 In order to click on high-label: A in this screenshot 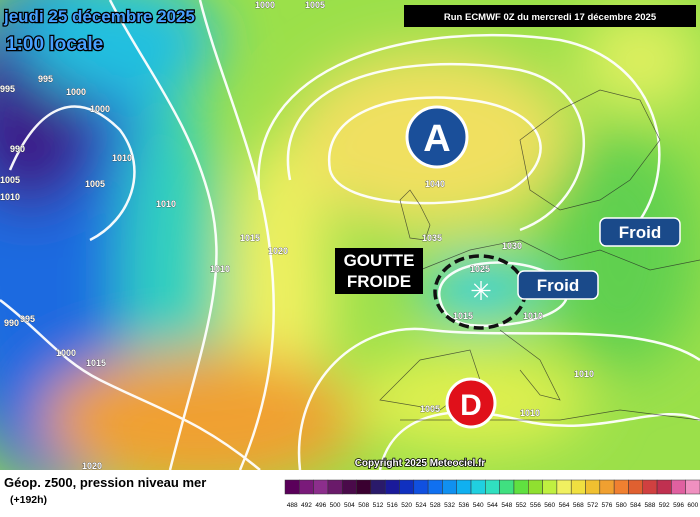, I will do `click(436, 139)`.